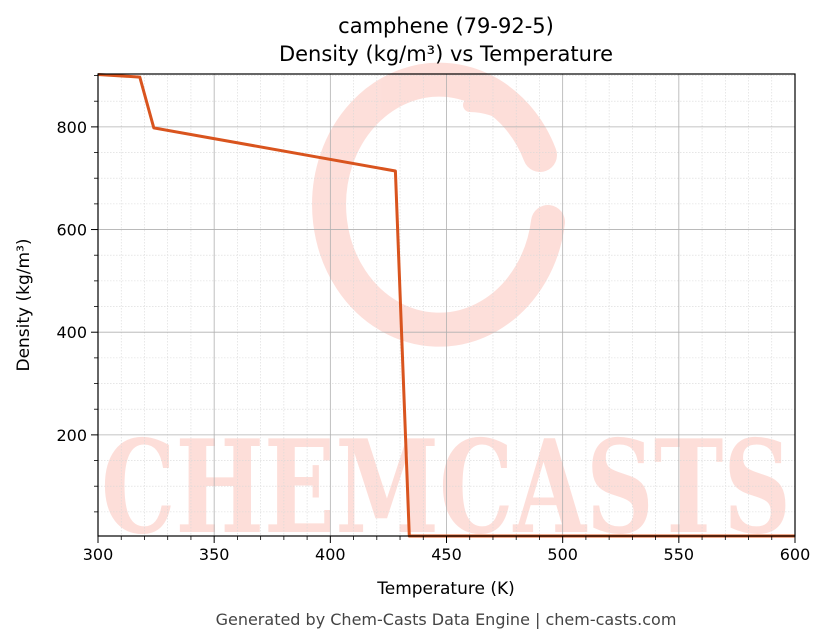 The width and height of the screenshot is (830, 644). I want to click on y-tick-label: 400, so click(71, 332).